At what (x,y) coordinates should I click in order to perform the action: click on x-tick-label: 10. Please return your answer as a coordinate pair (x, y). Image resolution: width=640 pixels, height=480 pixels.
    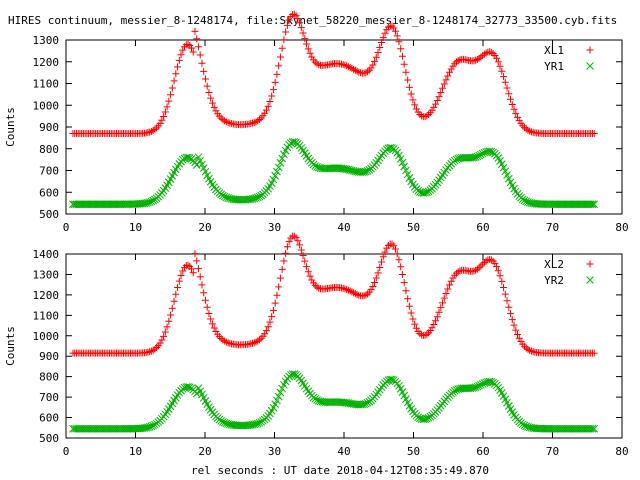
    Looking at the image, I should click on (135, 227).